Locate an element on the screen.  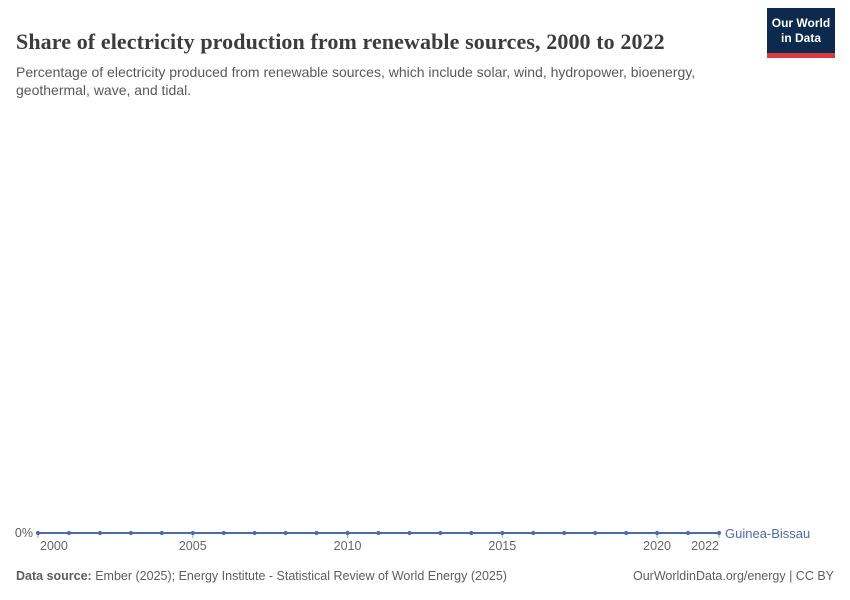
data-point-2014 is located at coordinates (471, 533).